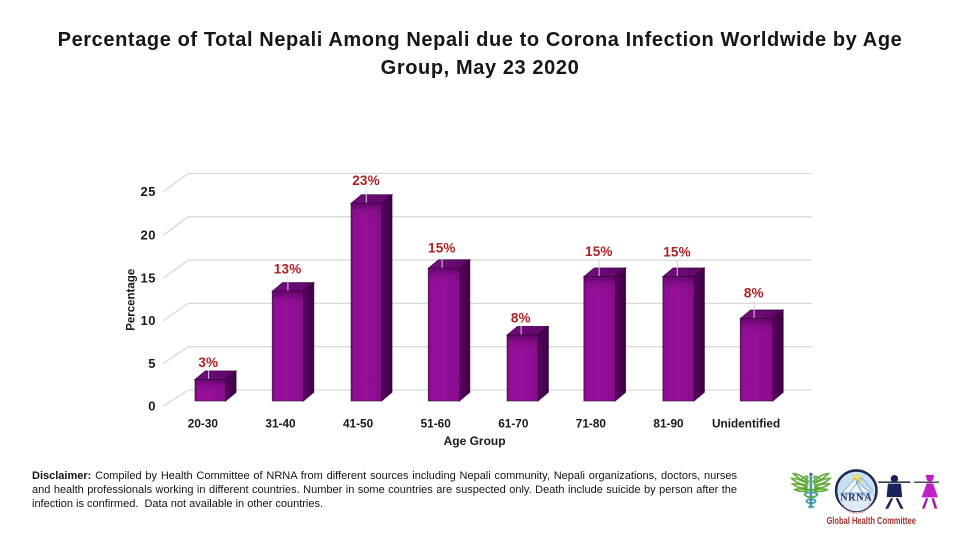  Describe the element at coordinates (203, 423) in the screenshot. I see `svg-text: 20-30` at that location.